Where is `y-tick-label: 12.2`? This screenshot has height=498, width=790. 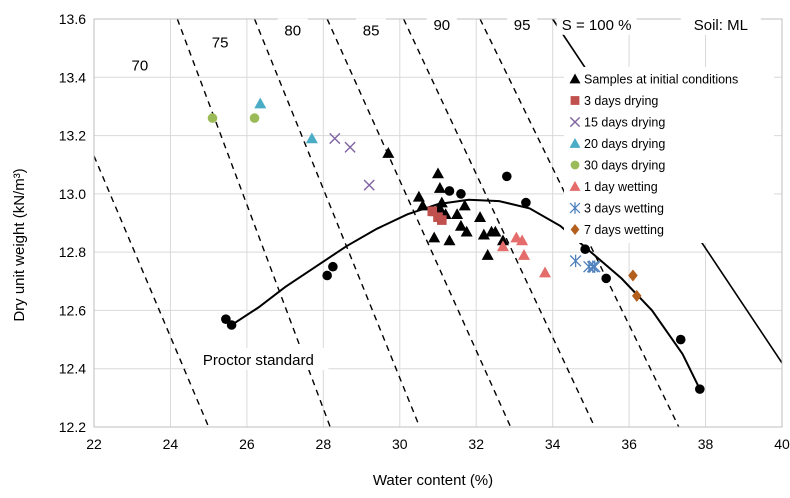 y-tick-label: 12.2 is located at coordinates (72, 427).